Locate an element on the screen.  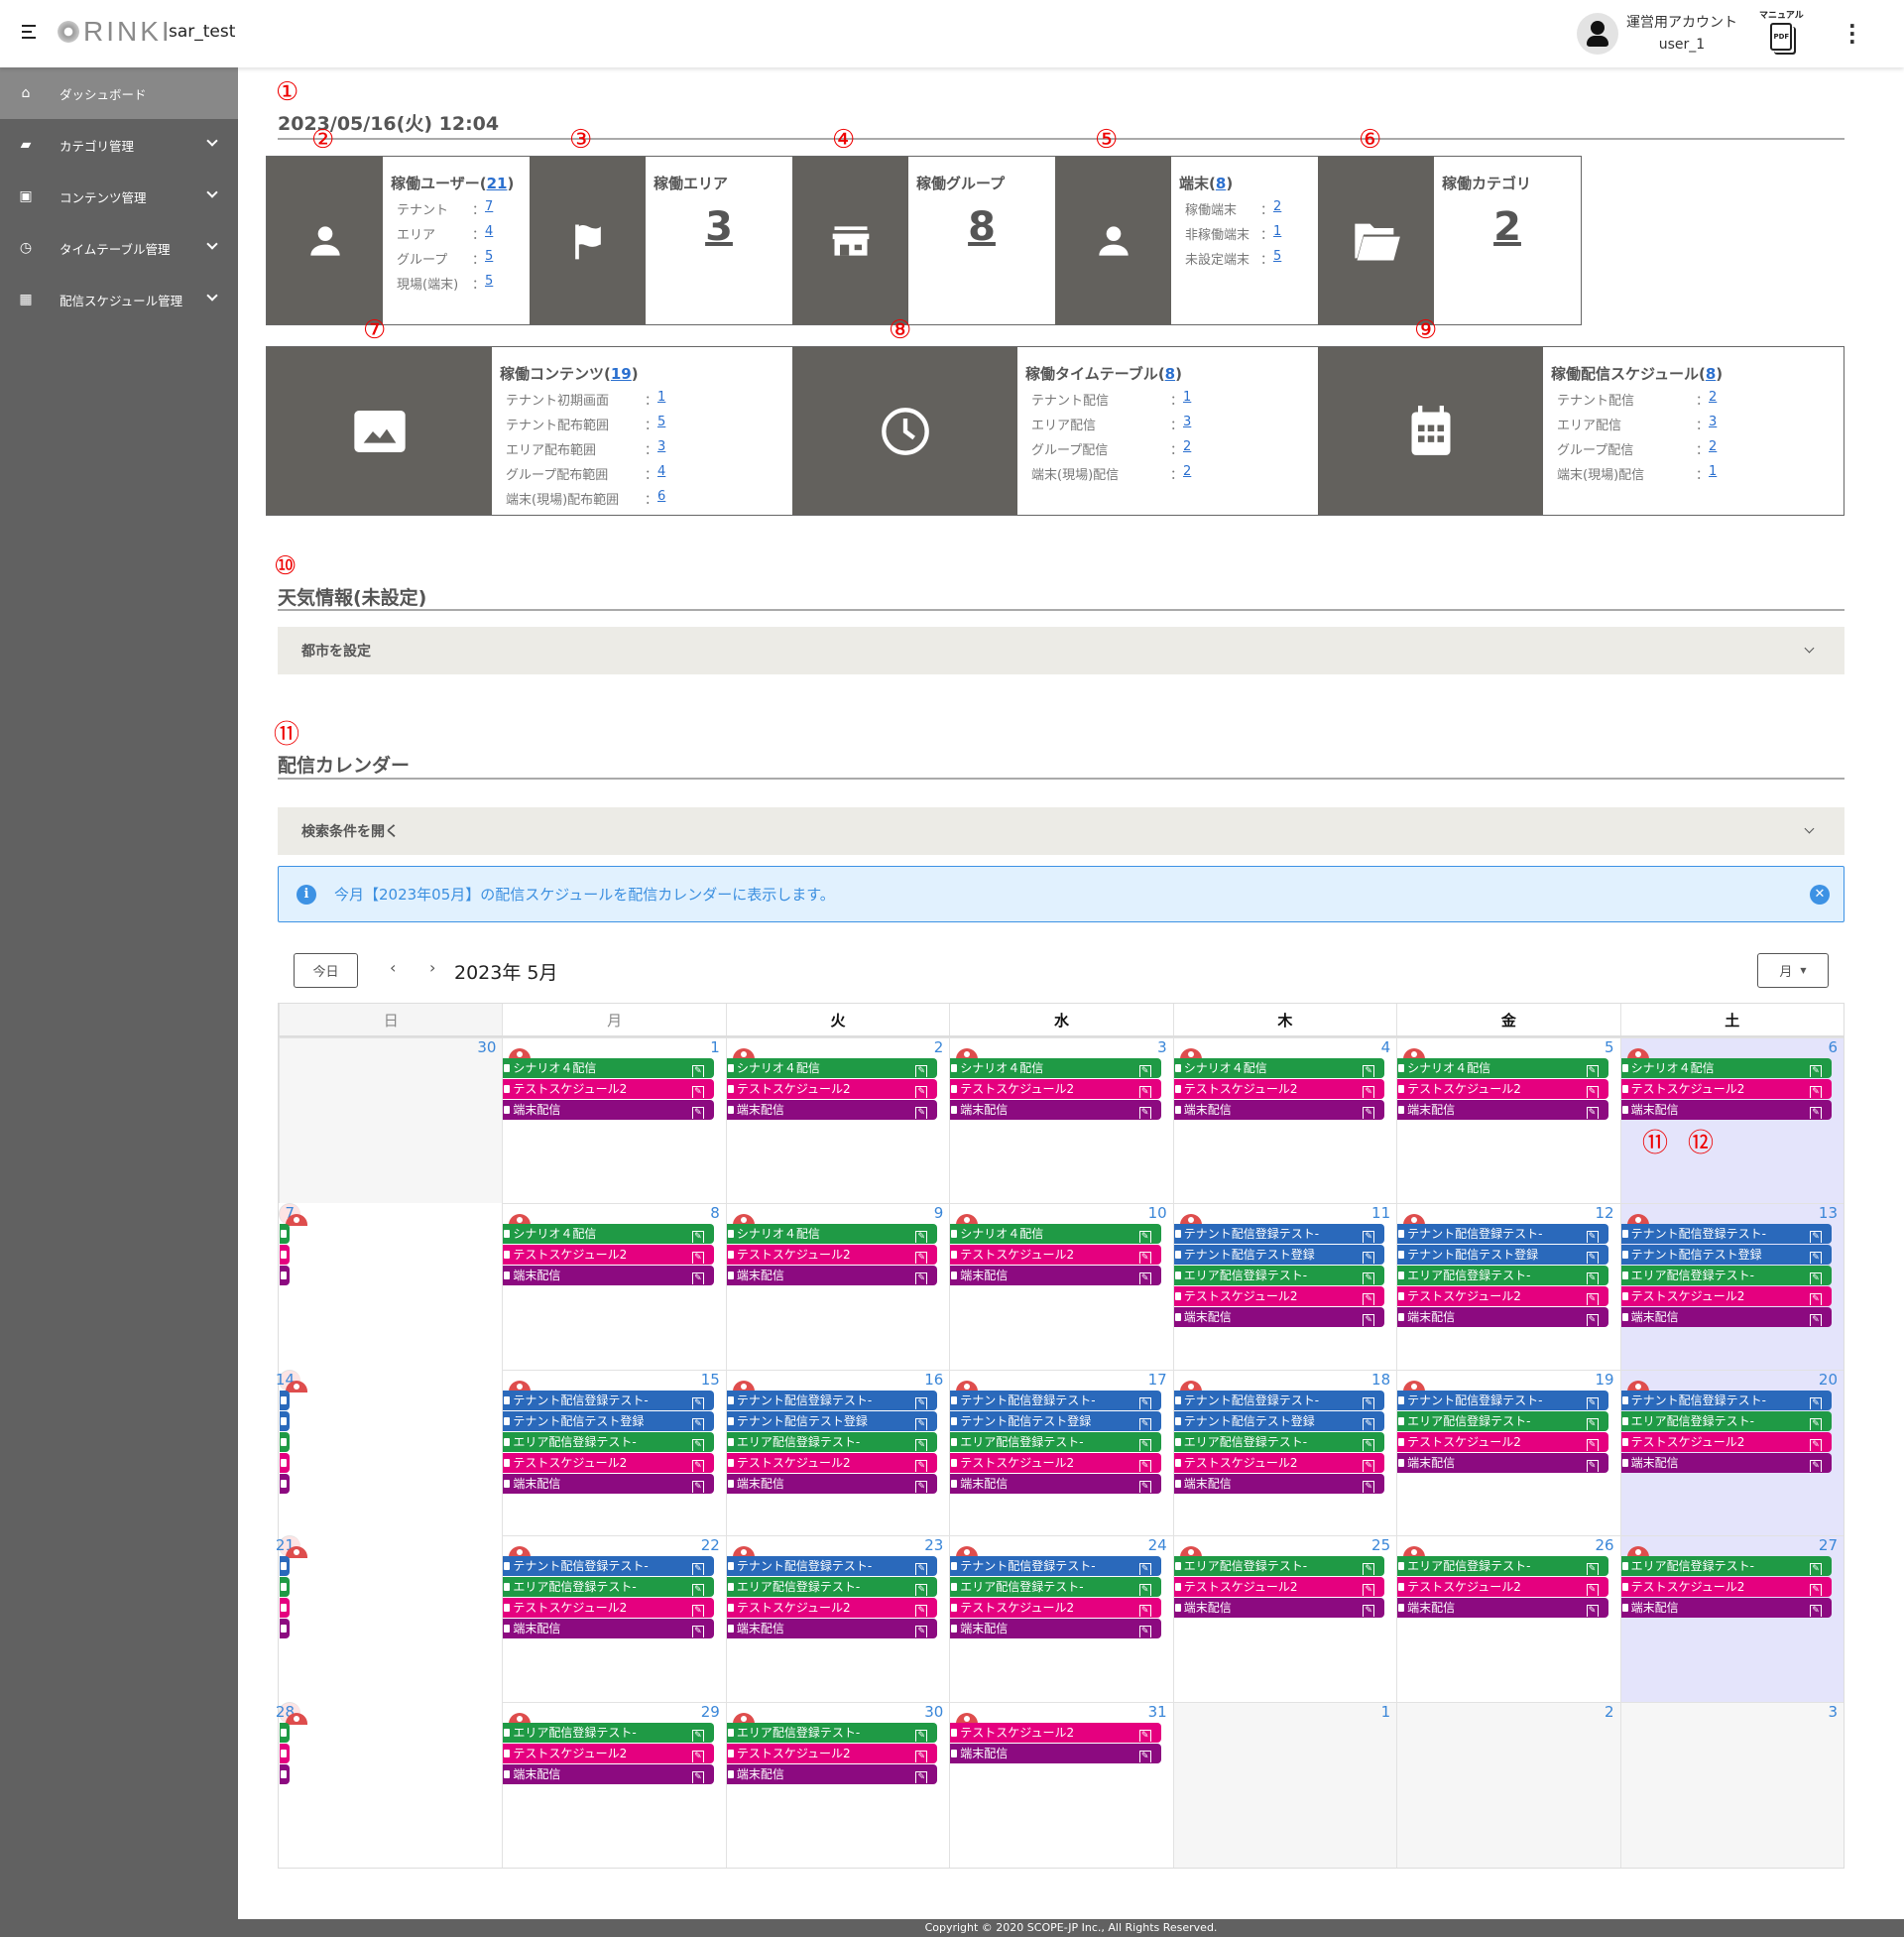
big-count-link: 8 is located at coordinates (982, 227).